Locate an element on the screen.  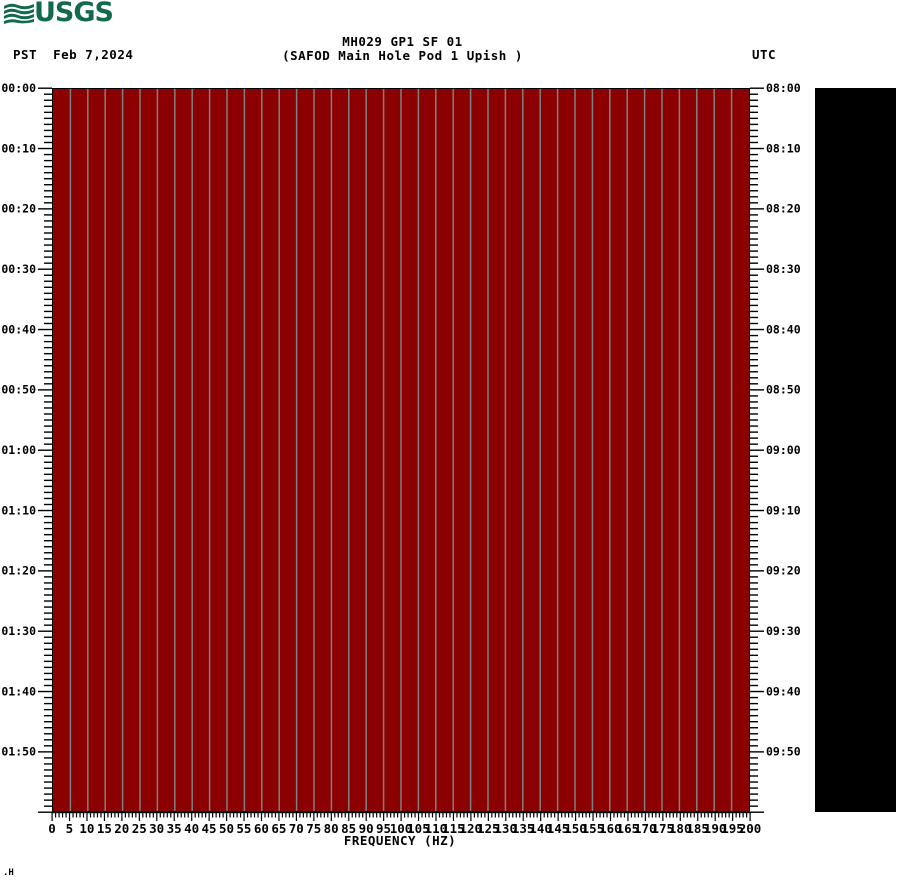
gridline-50hz is located at coordinates (227, 450).